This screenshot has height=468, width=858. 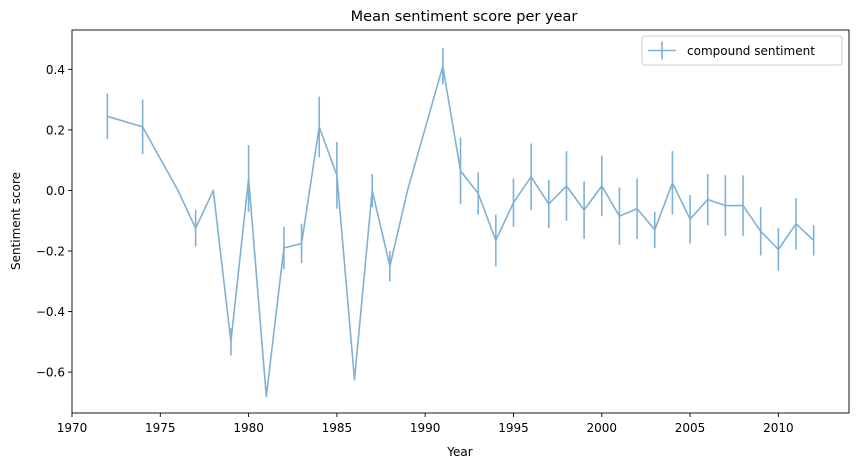 I want to click on x-tick-label: 1995, so click(x=513, y=428).